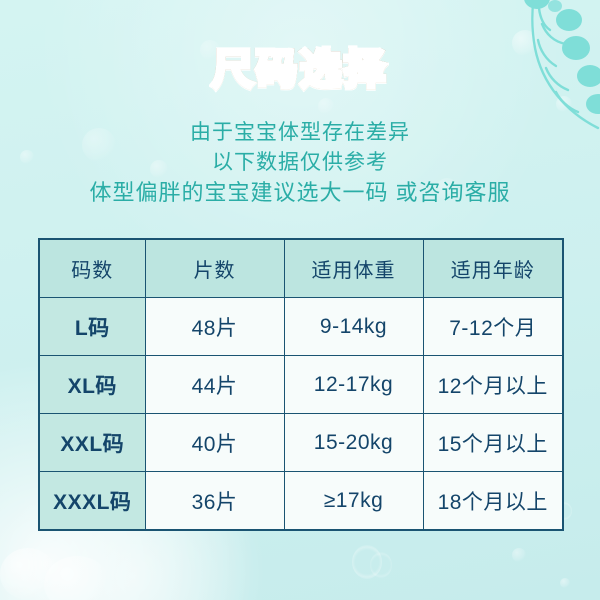  What do you see at coordinates (214, 268) in the screenshot?
I see `column-header-count: 片数` at bounding box center [214, 268].